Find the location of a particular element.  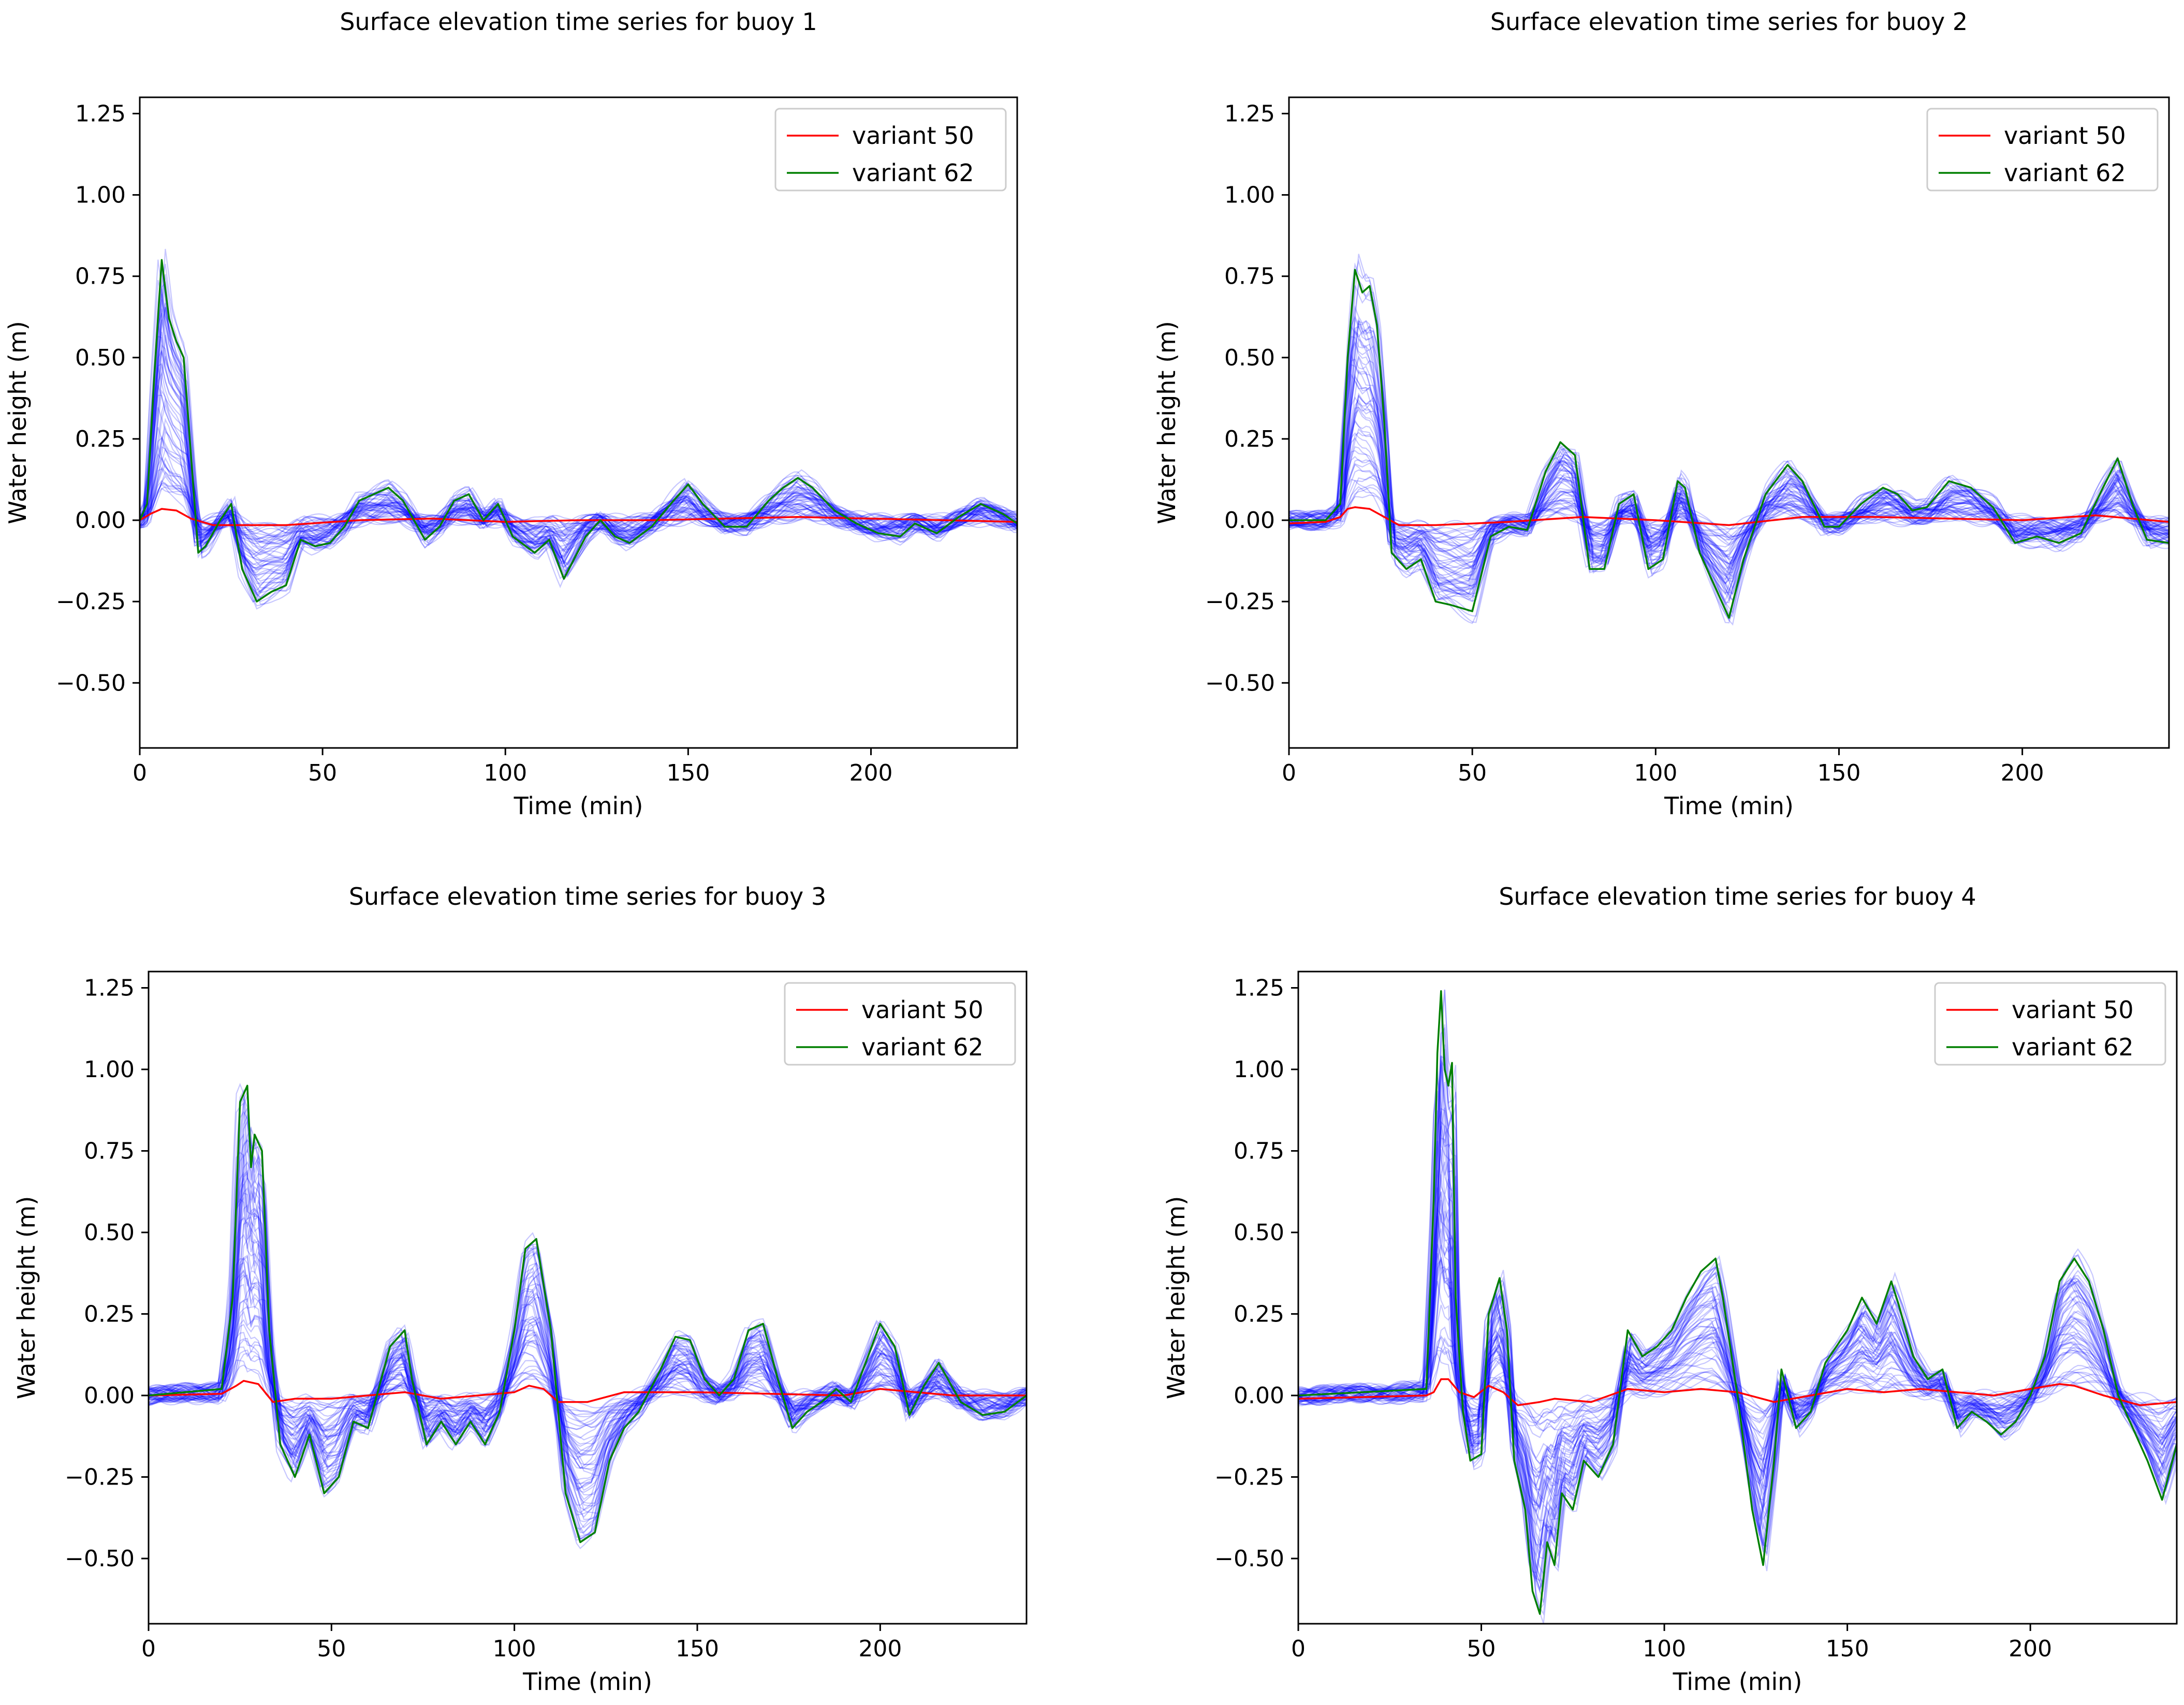

y-tick-label: −0.25 is located at coordinates (1249, 1477).